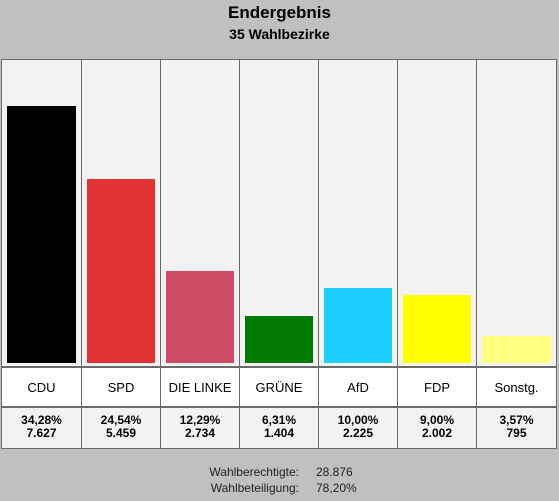 This screenshot has height=501, width=559. I want to click on result-values: 24,54% 5.459, so click(121, 428).